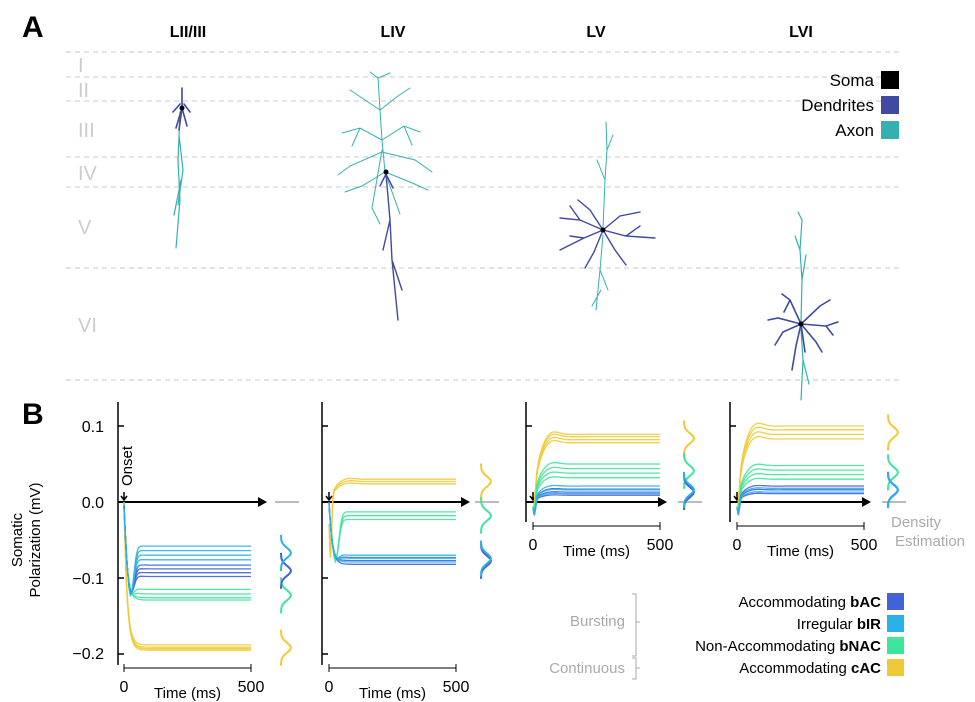  Describe the element at coordinates (850, 105) in the screenshot. I see `morphology-legend: Soma Dendrites Axon` at that location.